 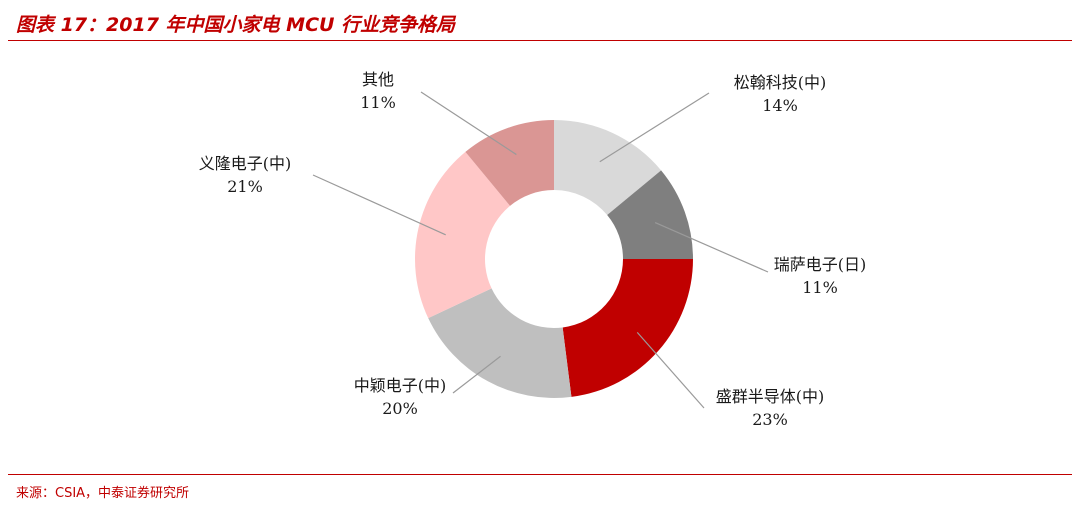 What do you see at coordinates (236, 25) in the screenshot?
I see `figure-title: 图表 17：2017 年中国小家电 MCU 行业竞争格局` at bounding box center [236, 25].